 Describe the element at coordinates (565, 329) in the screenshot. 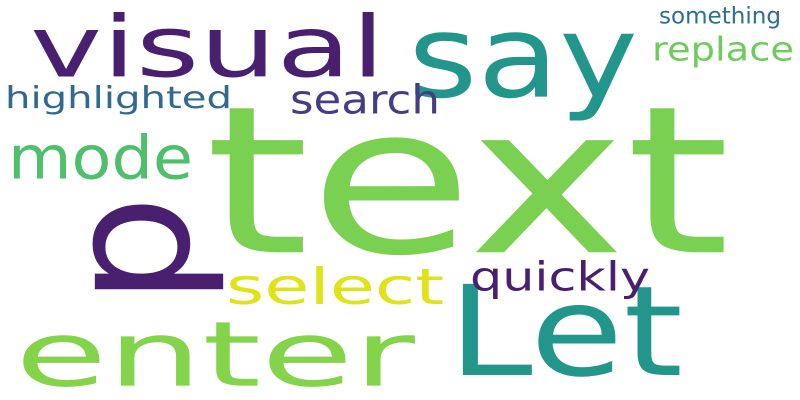

I see `word-let: Let` at that location.